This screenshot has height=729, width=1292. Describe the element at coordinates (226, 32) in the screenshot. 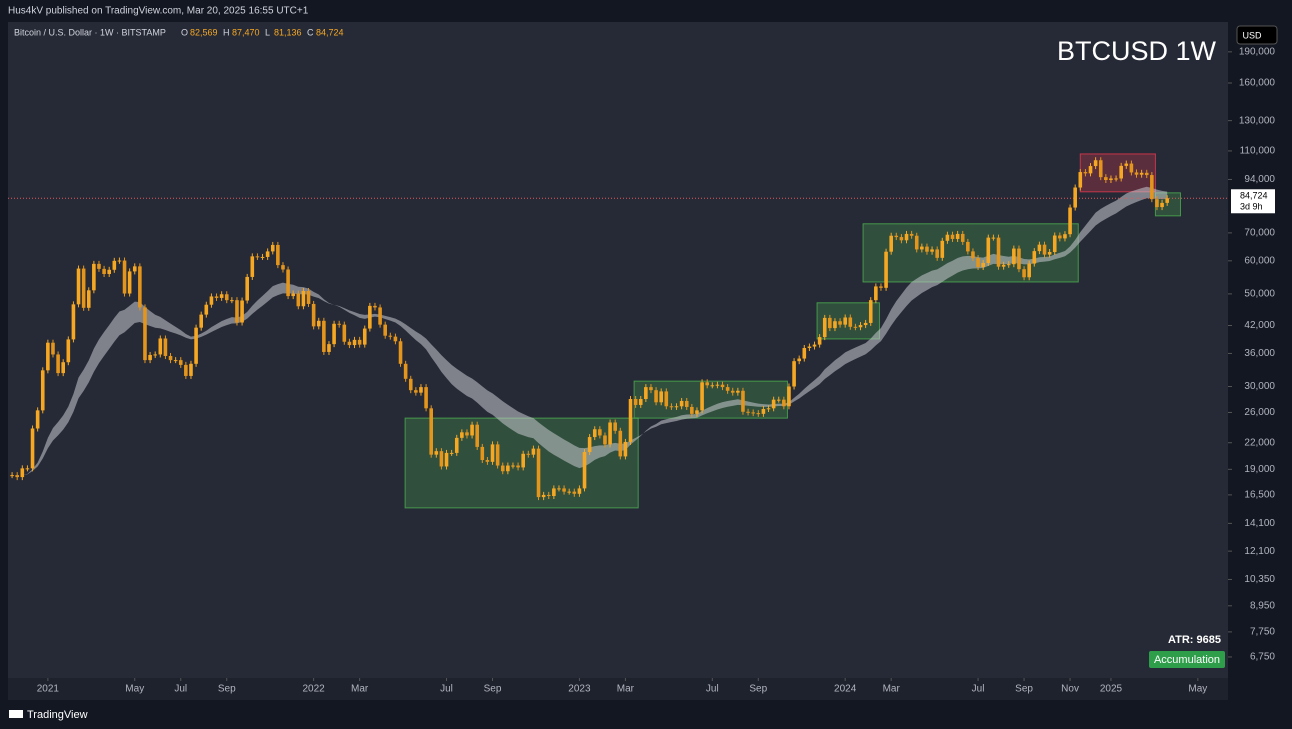

I see `ohlc-key: H` at that location.